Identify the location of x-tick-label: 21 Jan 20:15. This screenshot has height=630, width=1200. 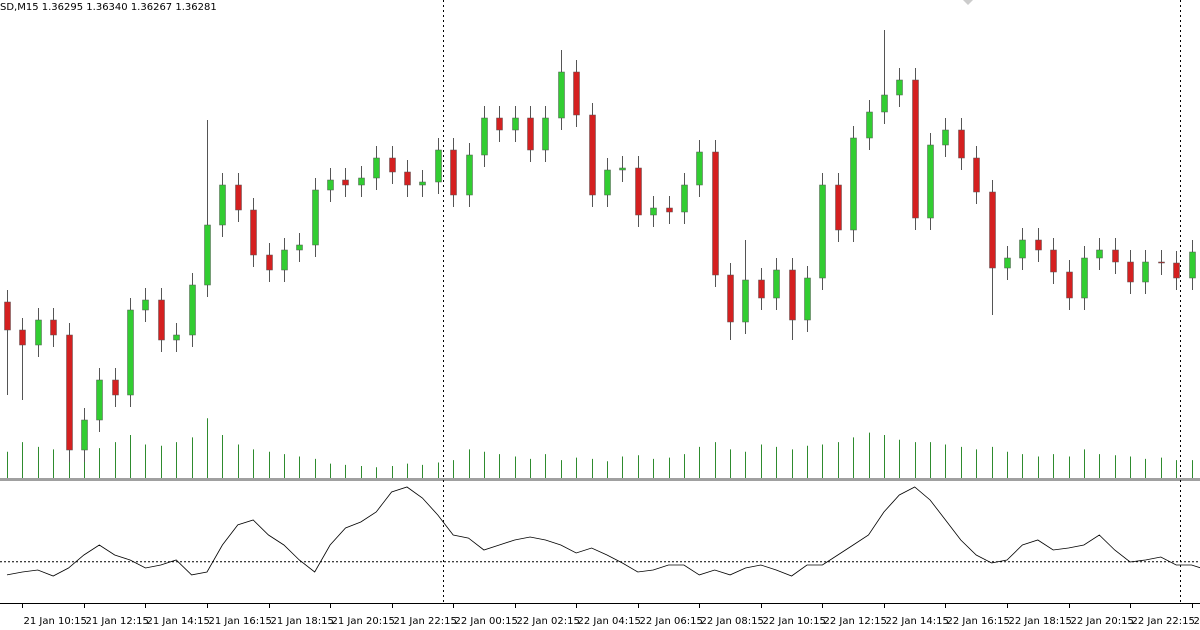
(363, 621).